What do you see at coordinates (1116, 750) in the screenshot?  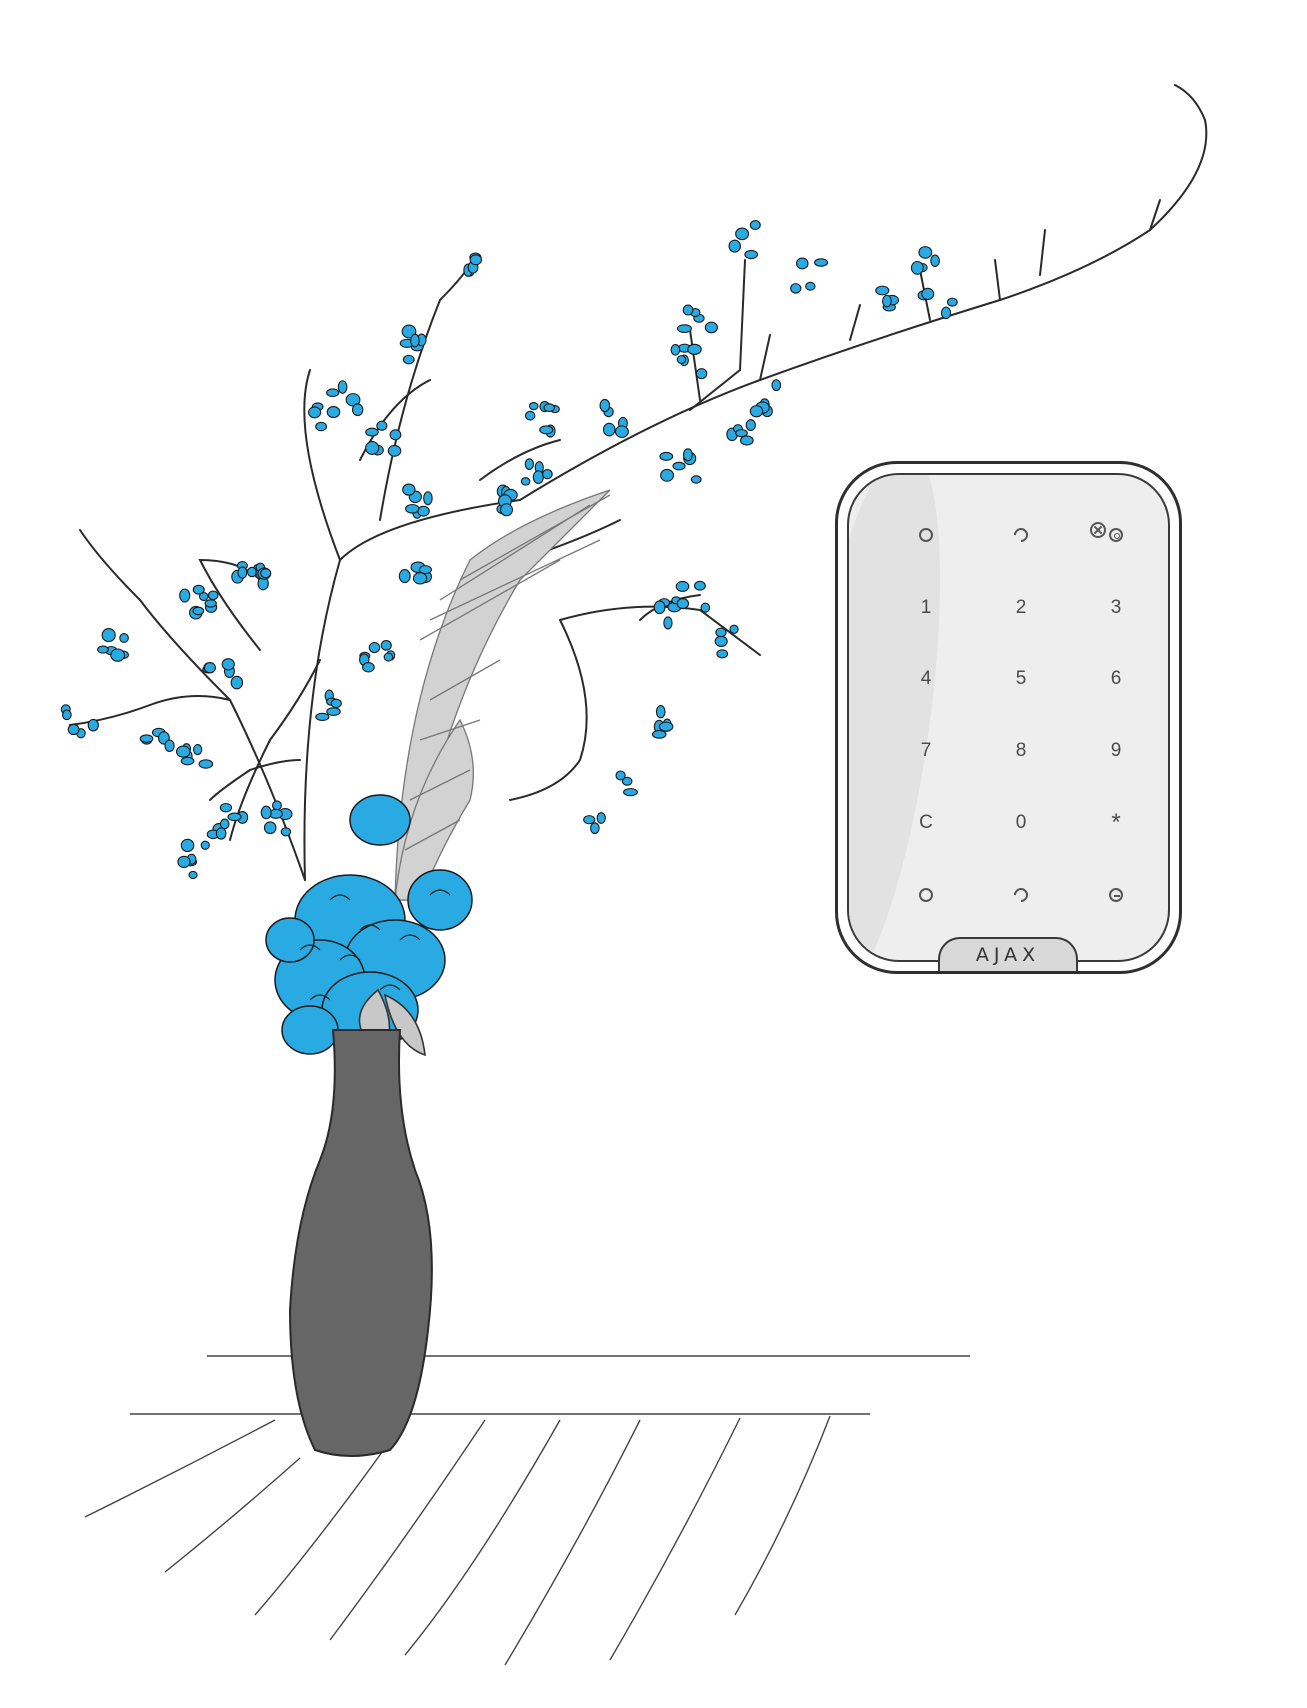 I see `key-9: 9` at bounding box center [1116, 750].